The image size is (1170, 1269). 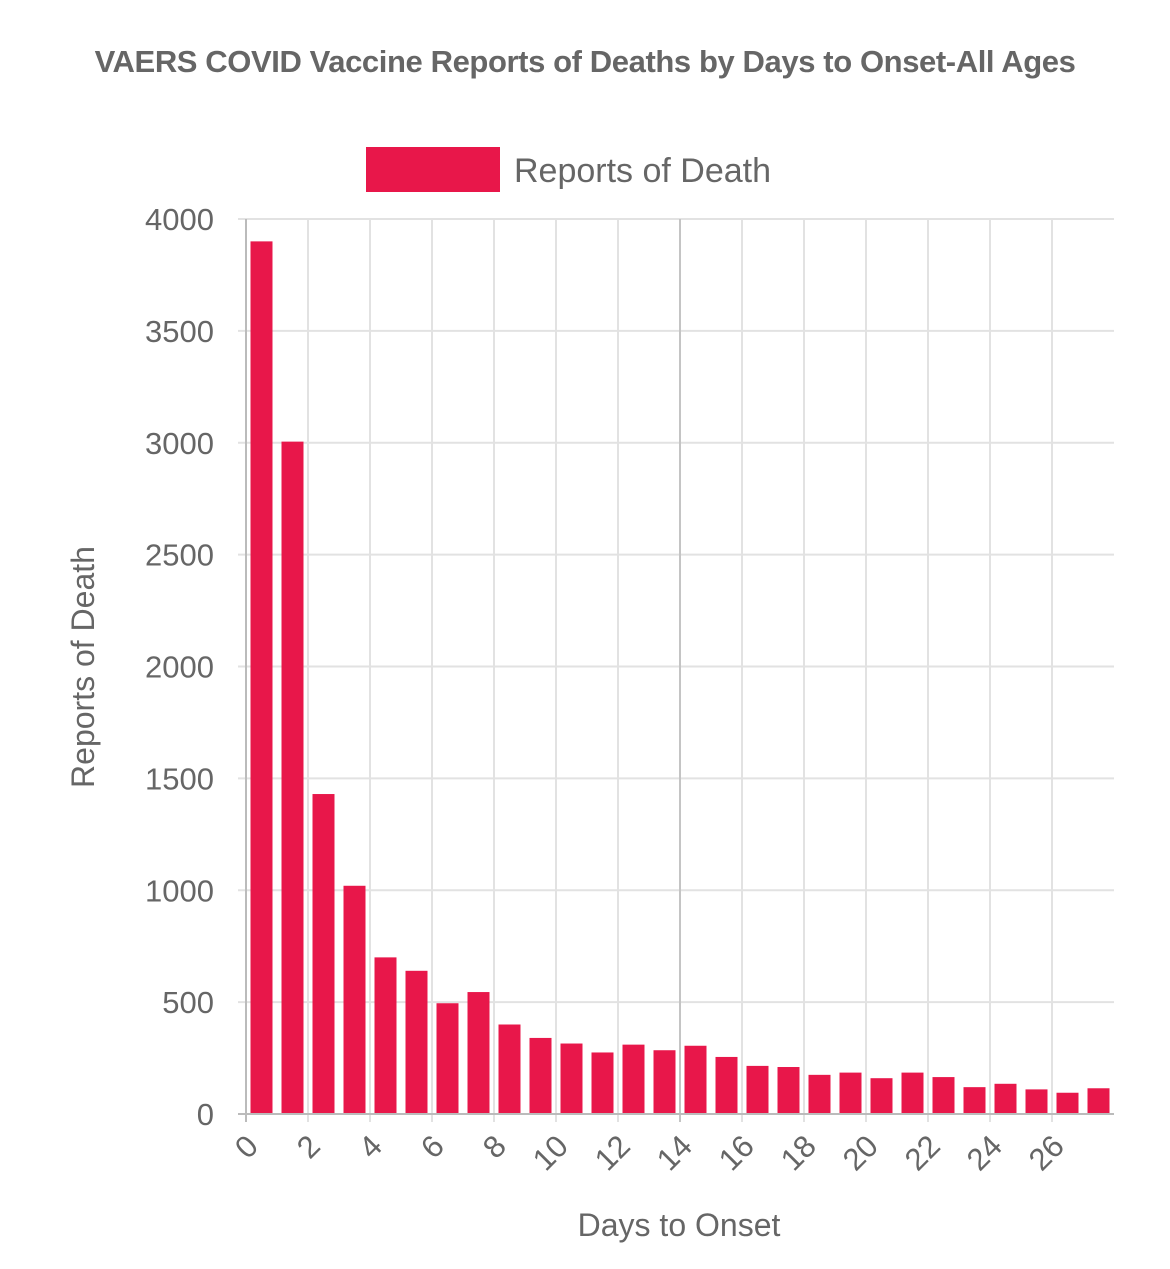 What do you see at coordinates (179, 443) in the screenshot?
I see `y-tick-label: 3000` at bounding box center [179, 443].